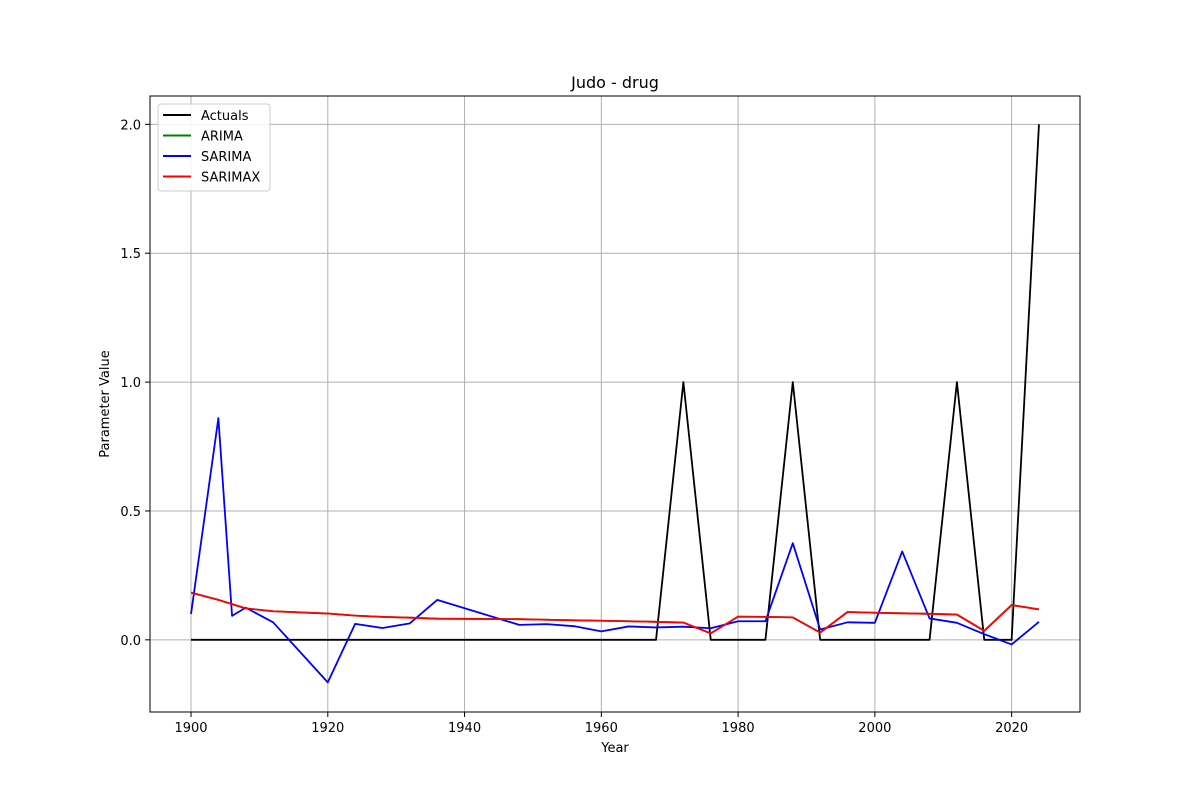  What do you see at coordinates (614, 748) in the screenshot?
I see `x-axis-label: Year` at bounding box center [614, 748].